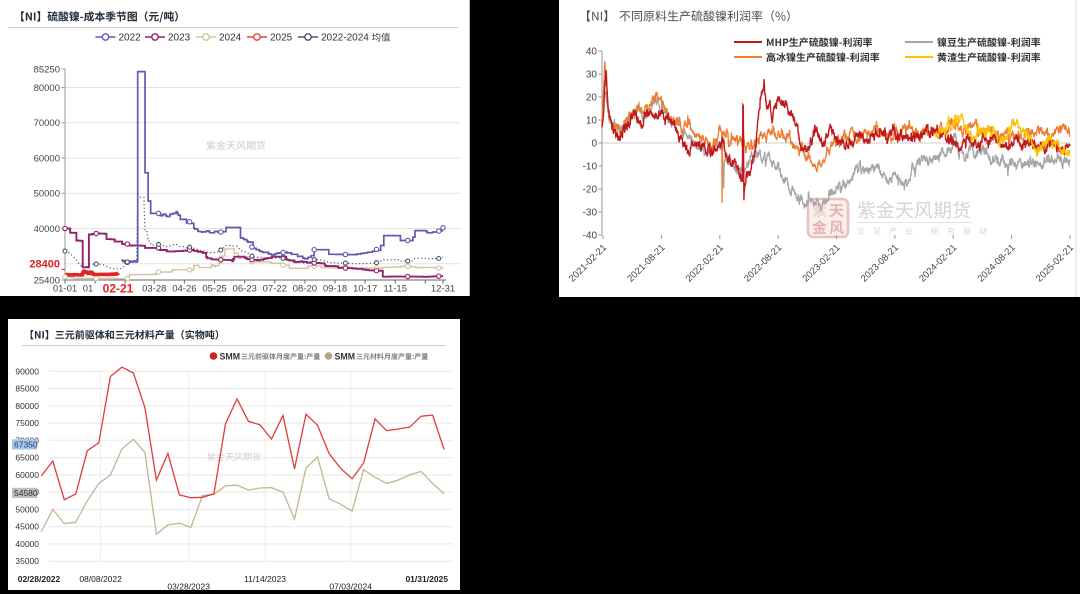 The height and width of the screenshot is (594, 1080). I want to click on svg-text: 06-23, so click(245, 289).